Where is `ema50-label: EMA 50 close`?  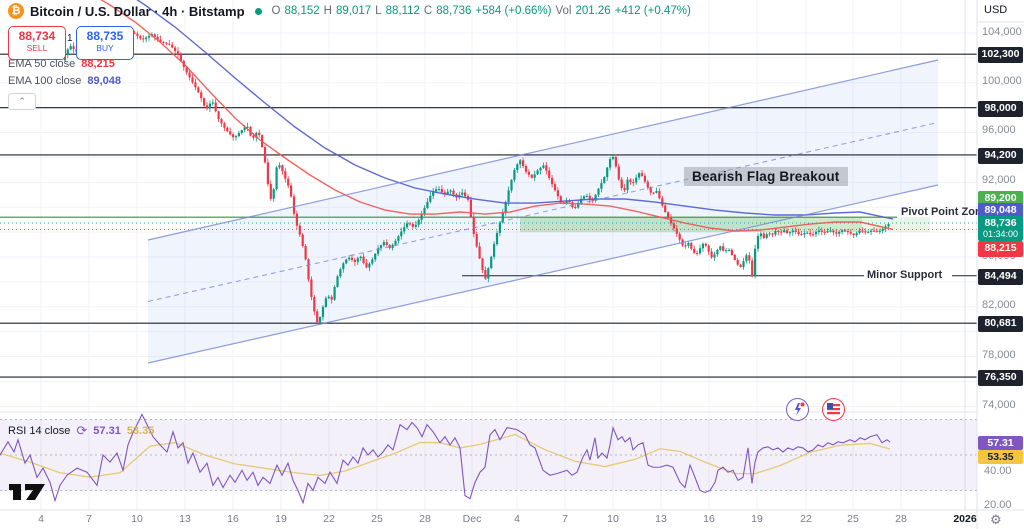 ema50-label: EMA 50 close is located at coordinates (42, 64).